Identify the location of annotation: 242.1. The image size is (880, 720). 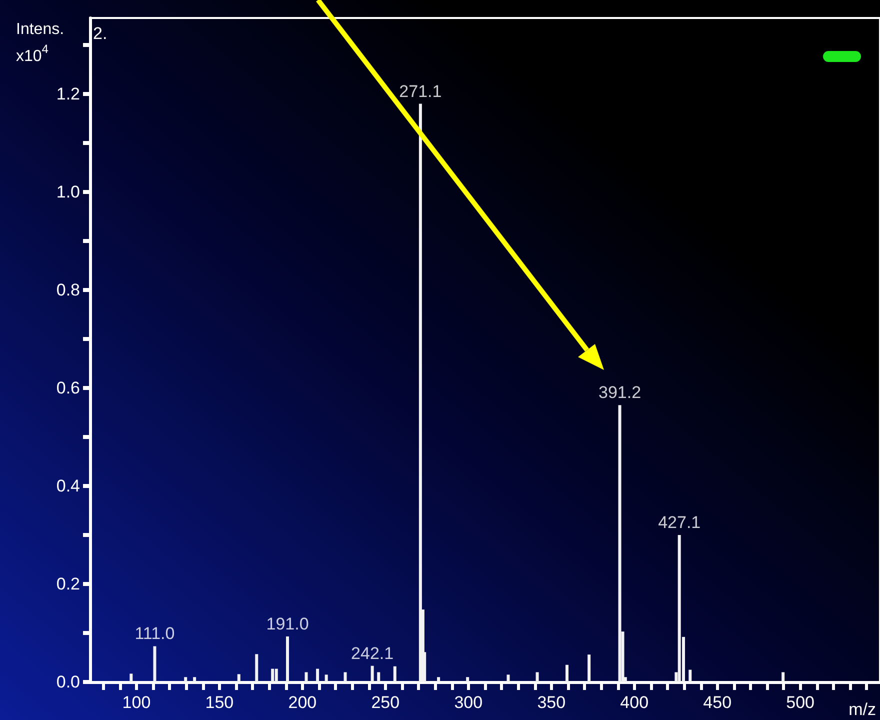
(372, 653).